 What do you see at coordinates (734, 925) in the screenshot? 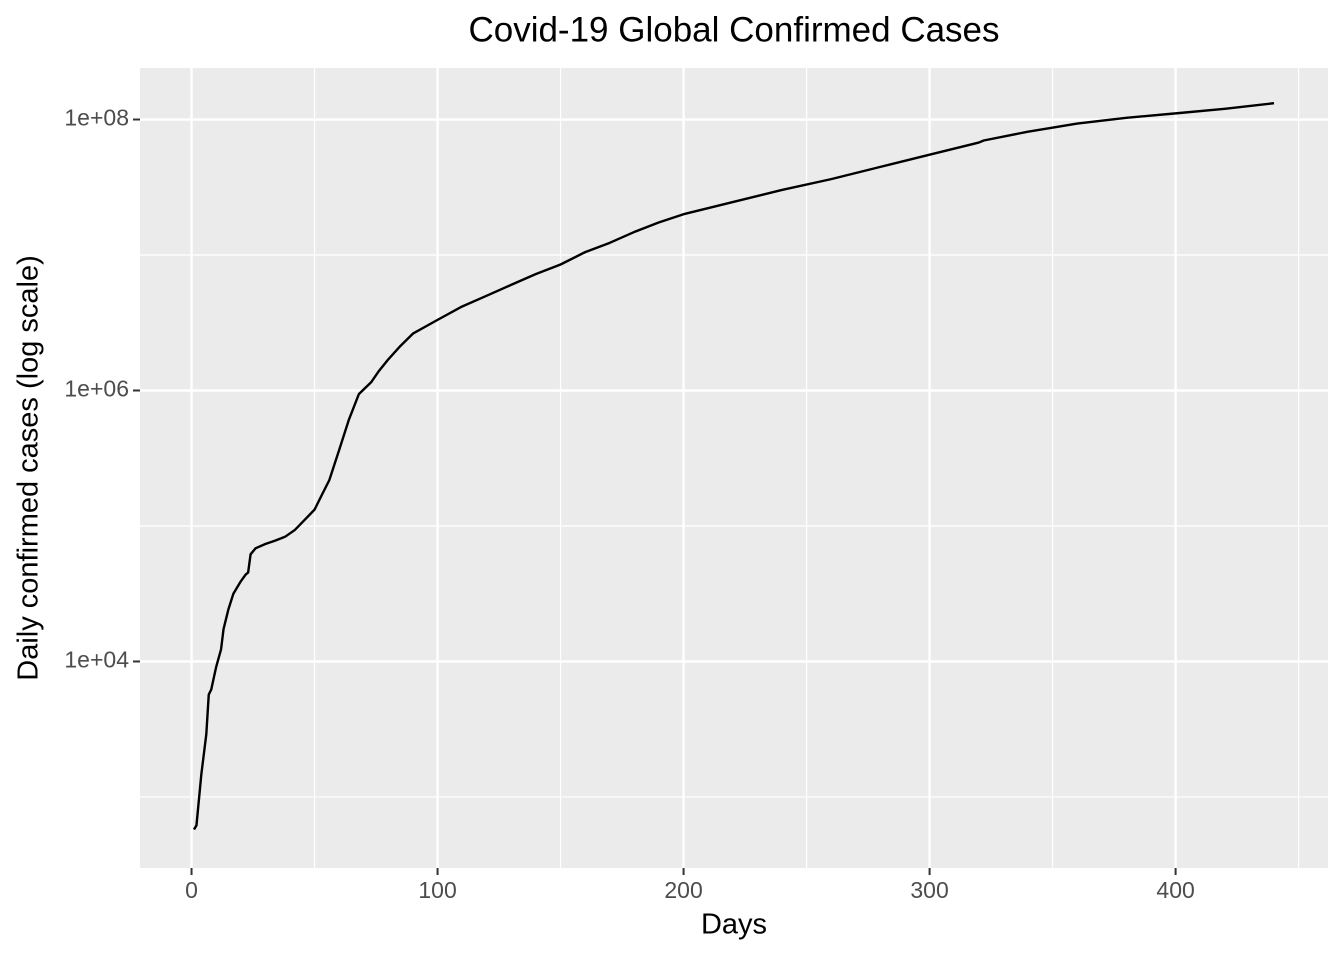
I see `x-axis-label: Days` at bounding box center [734, 925].